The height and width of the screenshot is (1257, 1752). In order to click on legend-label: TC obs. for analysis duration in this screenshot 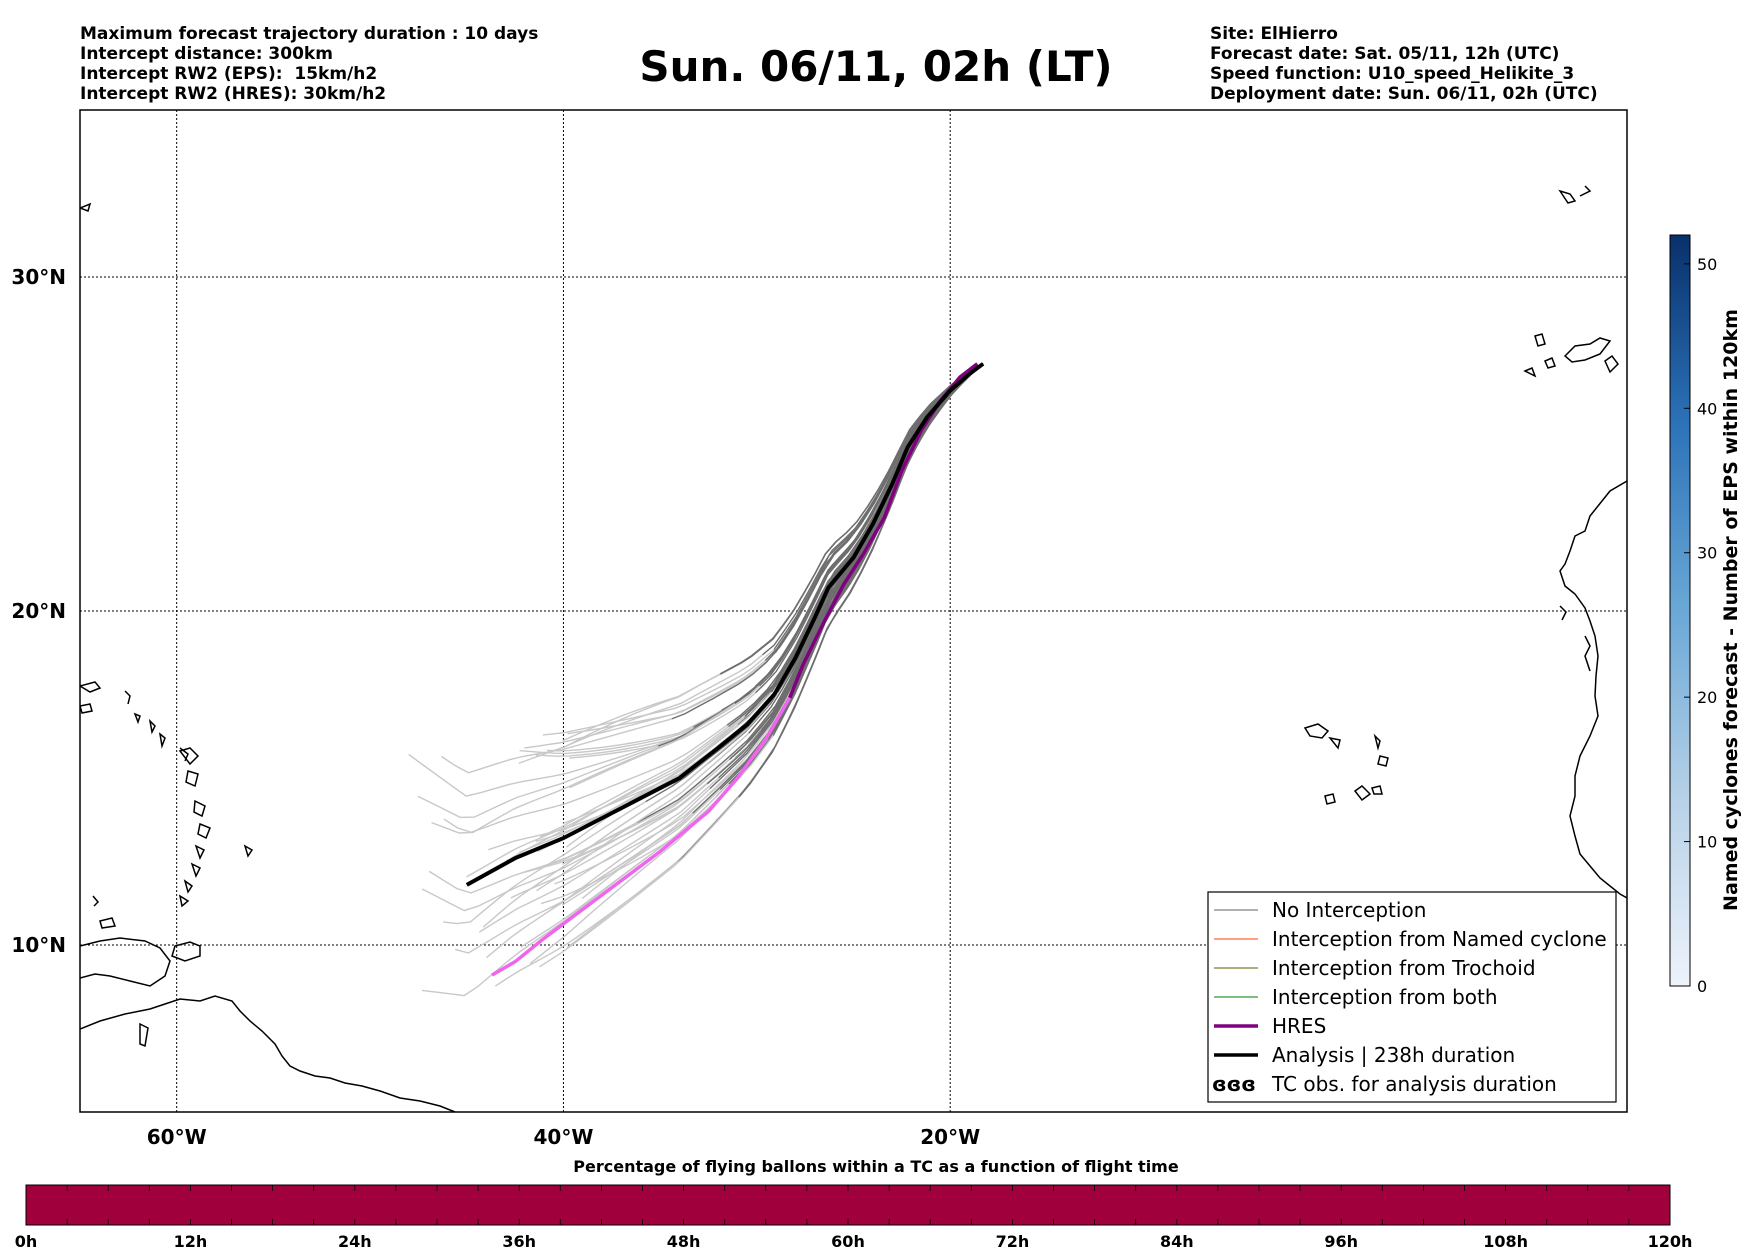, I will do `click(1414, 1084)`.